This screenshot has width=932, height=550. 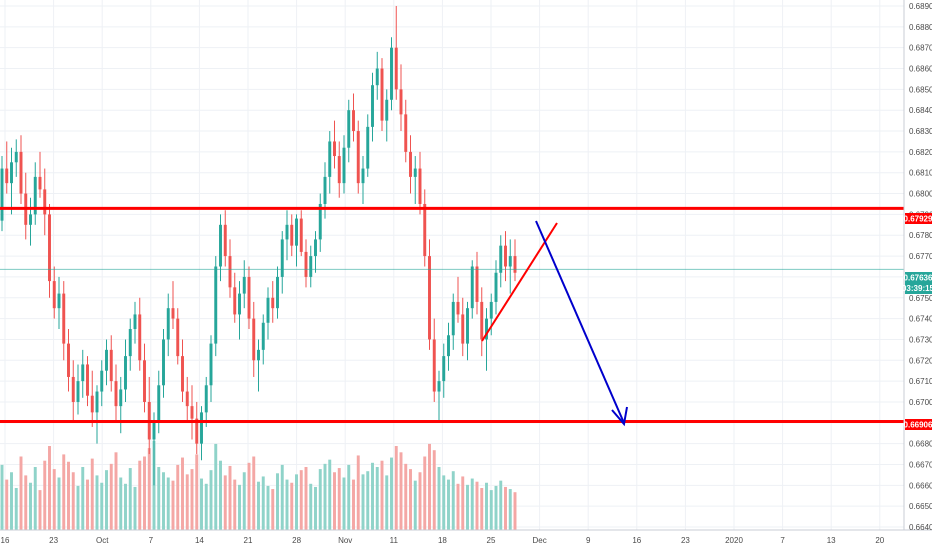 What do you see at coordinates (491, 540) in the screenshot?
I see `time-tick-label: 25` at bounding box center [491, 540].